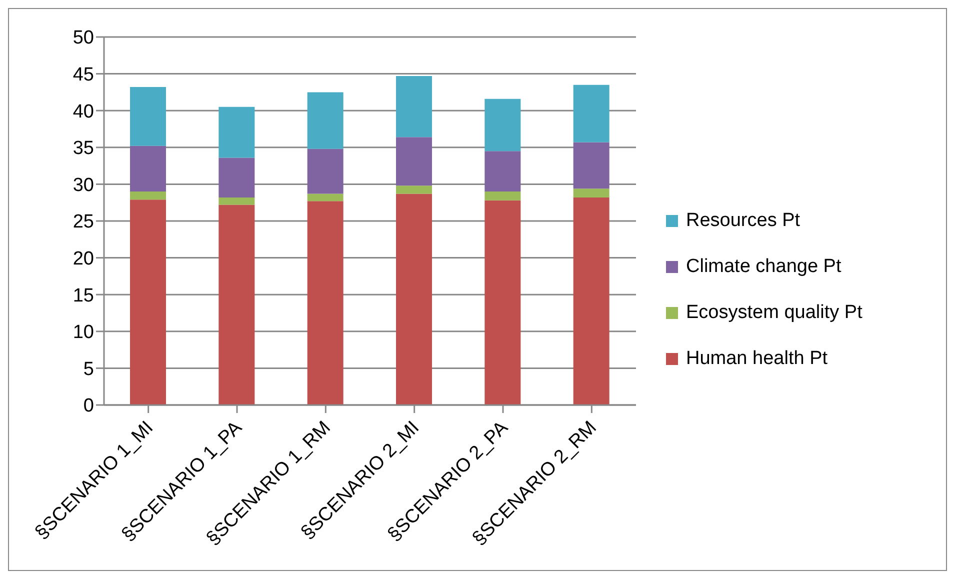 This screenshot has height=579, width=955. Describe the element at coordinates (83, 38) in the screenshot. I see `y-tick-label: 50` at that location.